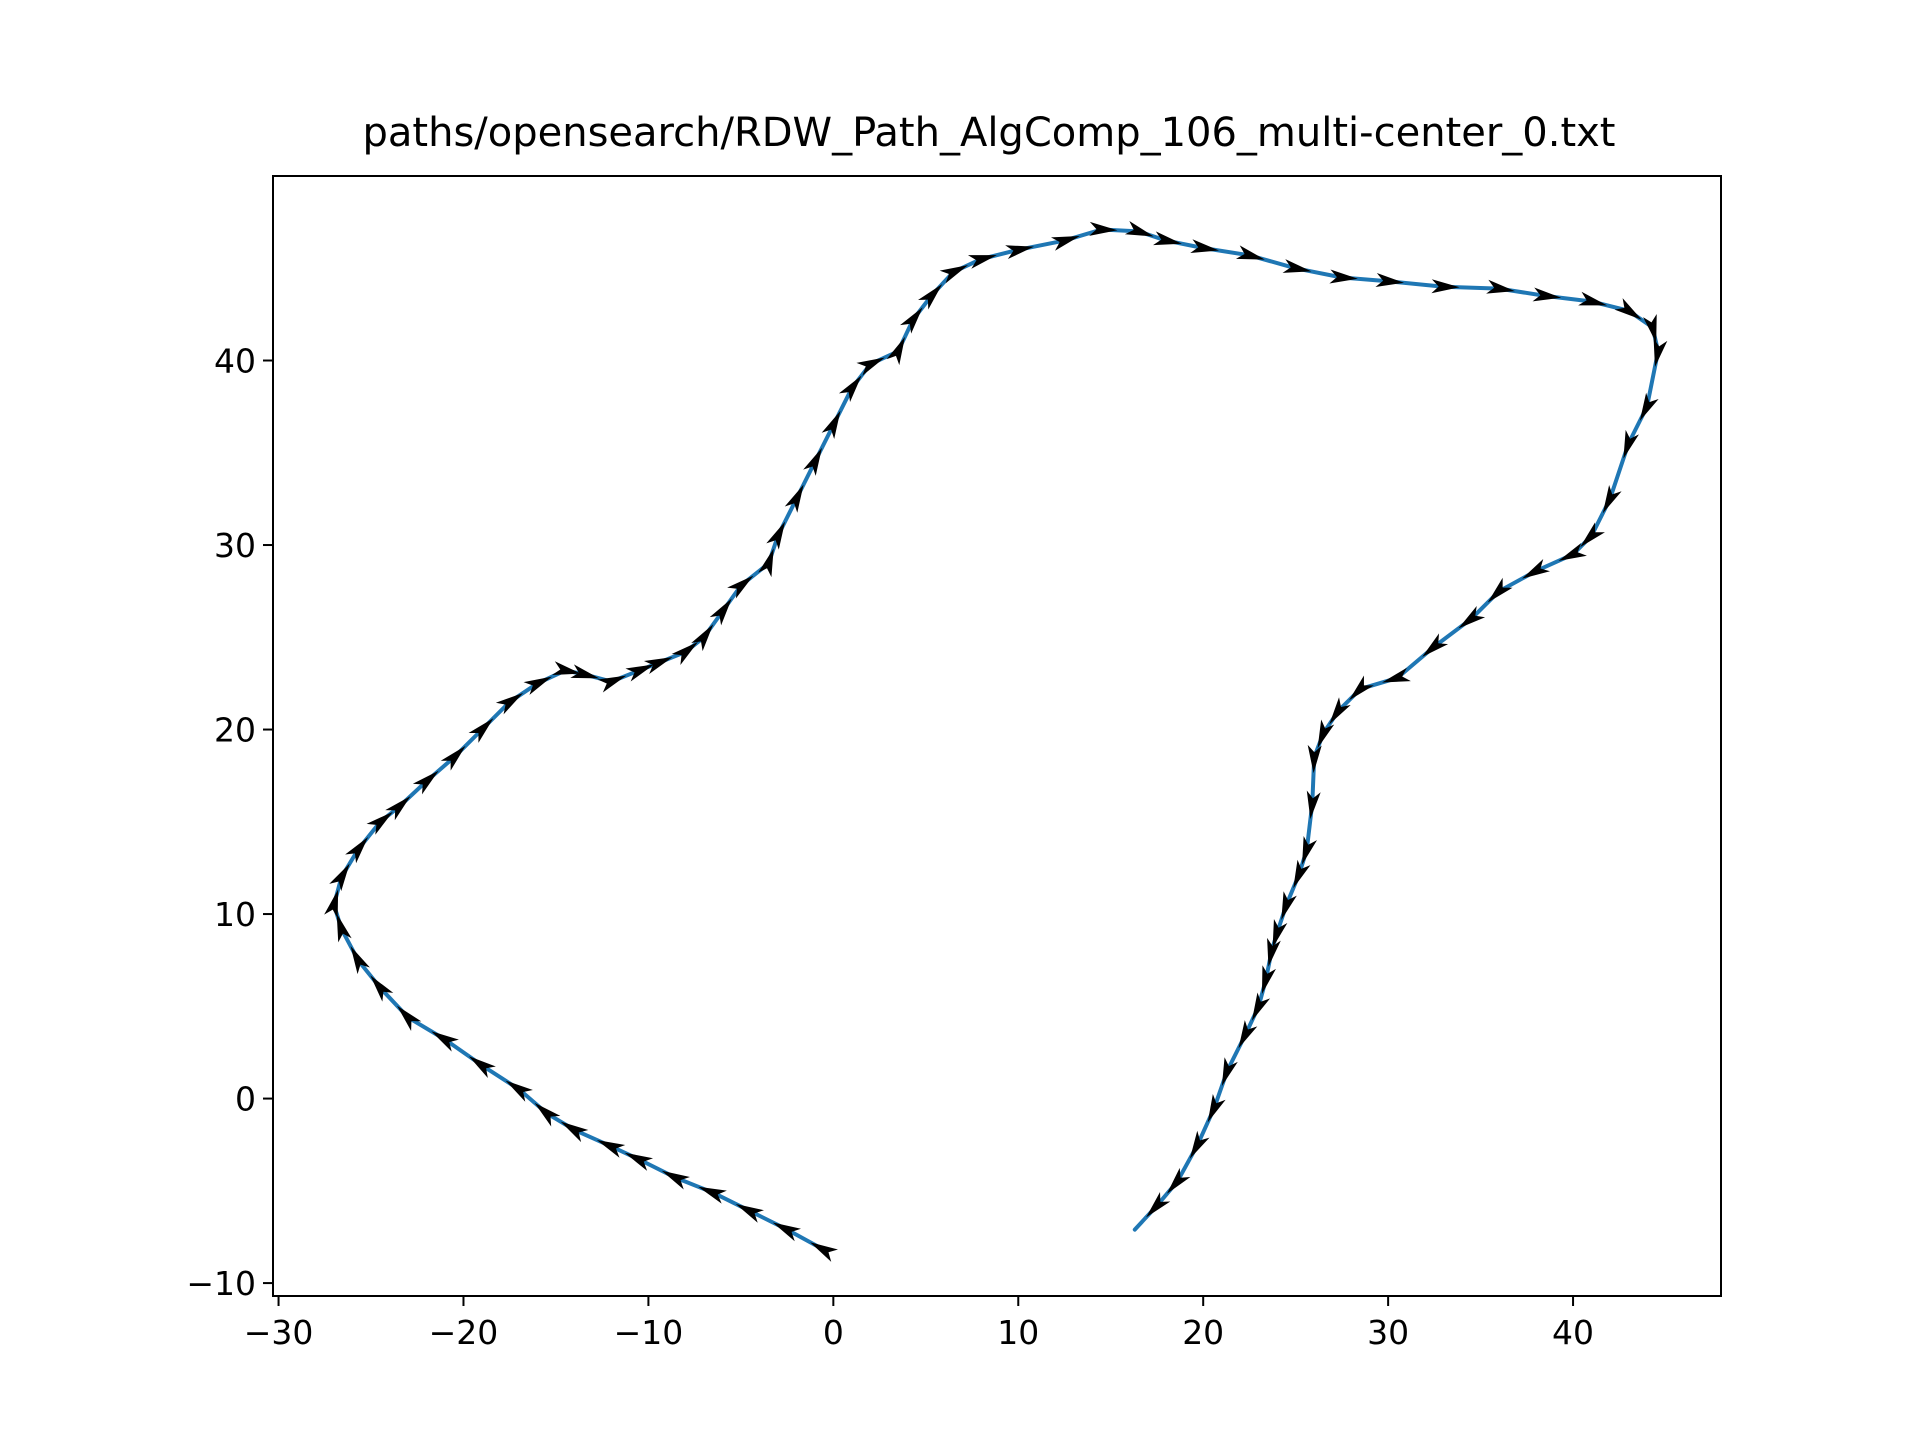 The width and height of the screenshot is (1920, 1440). Describe the element at coordinates (221, 1283) in the screenshot. I see `y-tick-label: −10` at that location.